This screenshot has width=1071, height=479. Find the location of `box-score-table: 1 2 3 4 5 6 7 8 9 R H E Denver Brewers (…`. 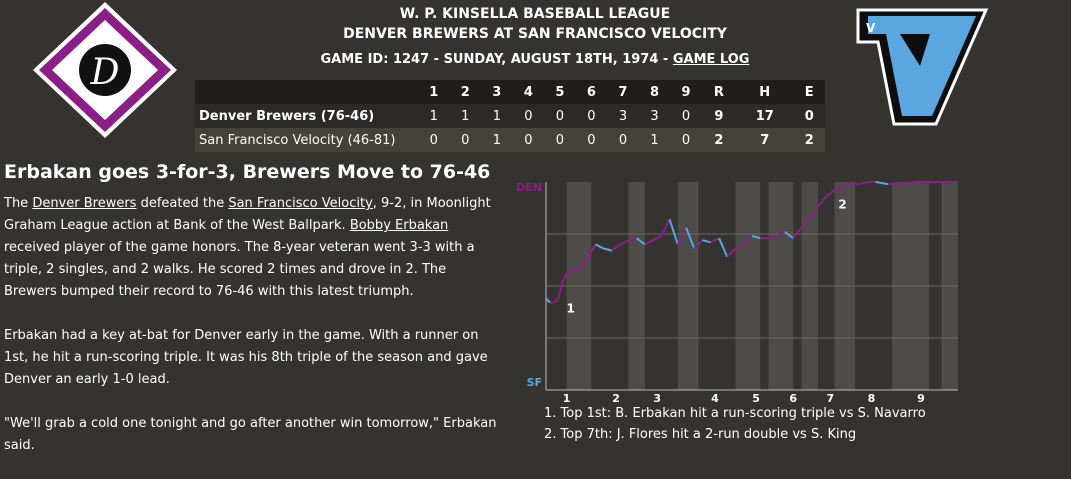

box-score-table: 1 2 3 4 5 6 7 8 9 R H E Denver Brewers (… is located at coordinates (510, 116).